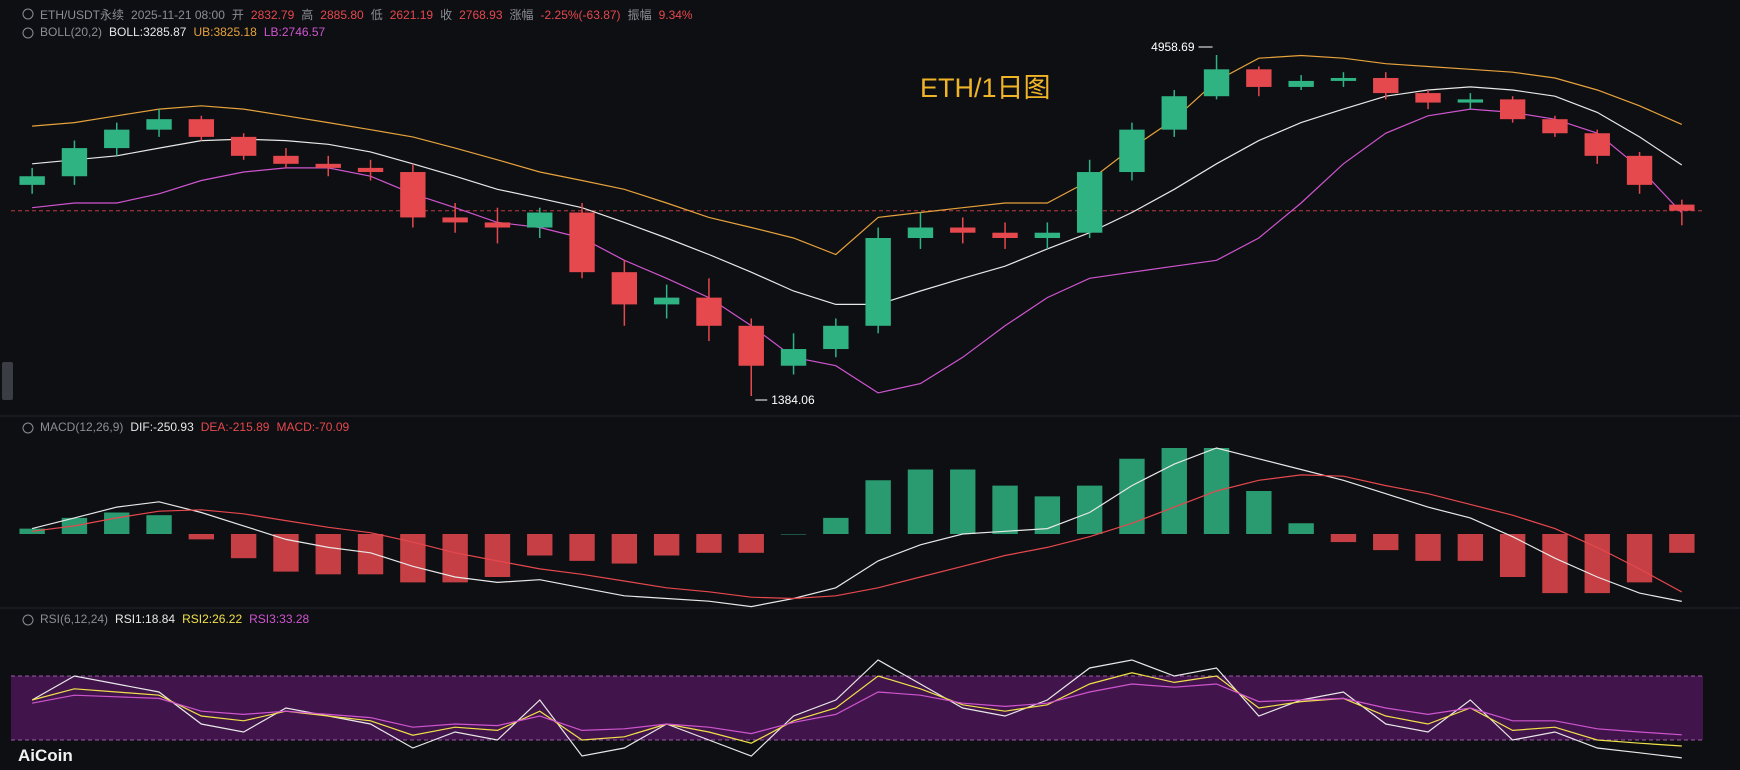 This screenshot has height=770, width=1740. What do you see at coordinates (74, 619) in the screenshot?
I see `indicator-name: RSI(6,12,24)` at bounding box center [74, 619].